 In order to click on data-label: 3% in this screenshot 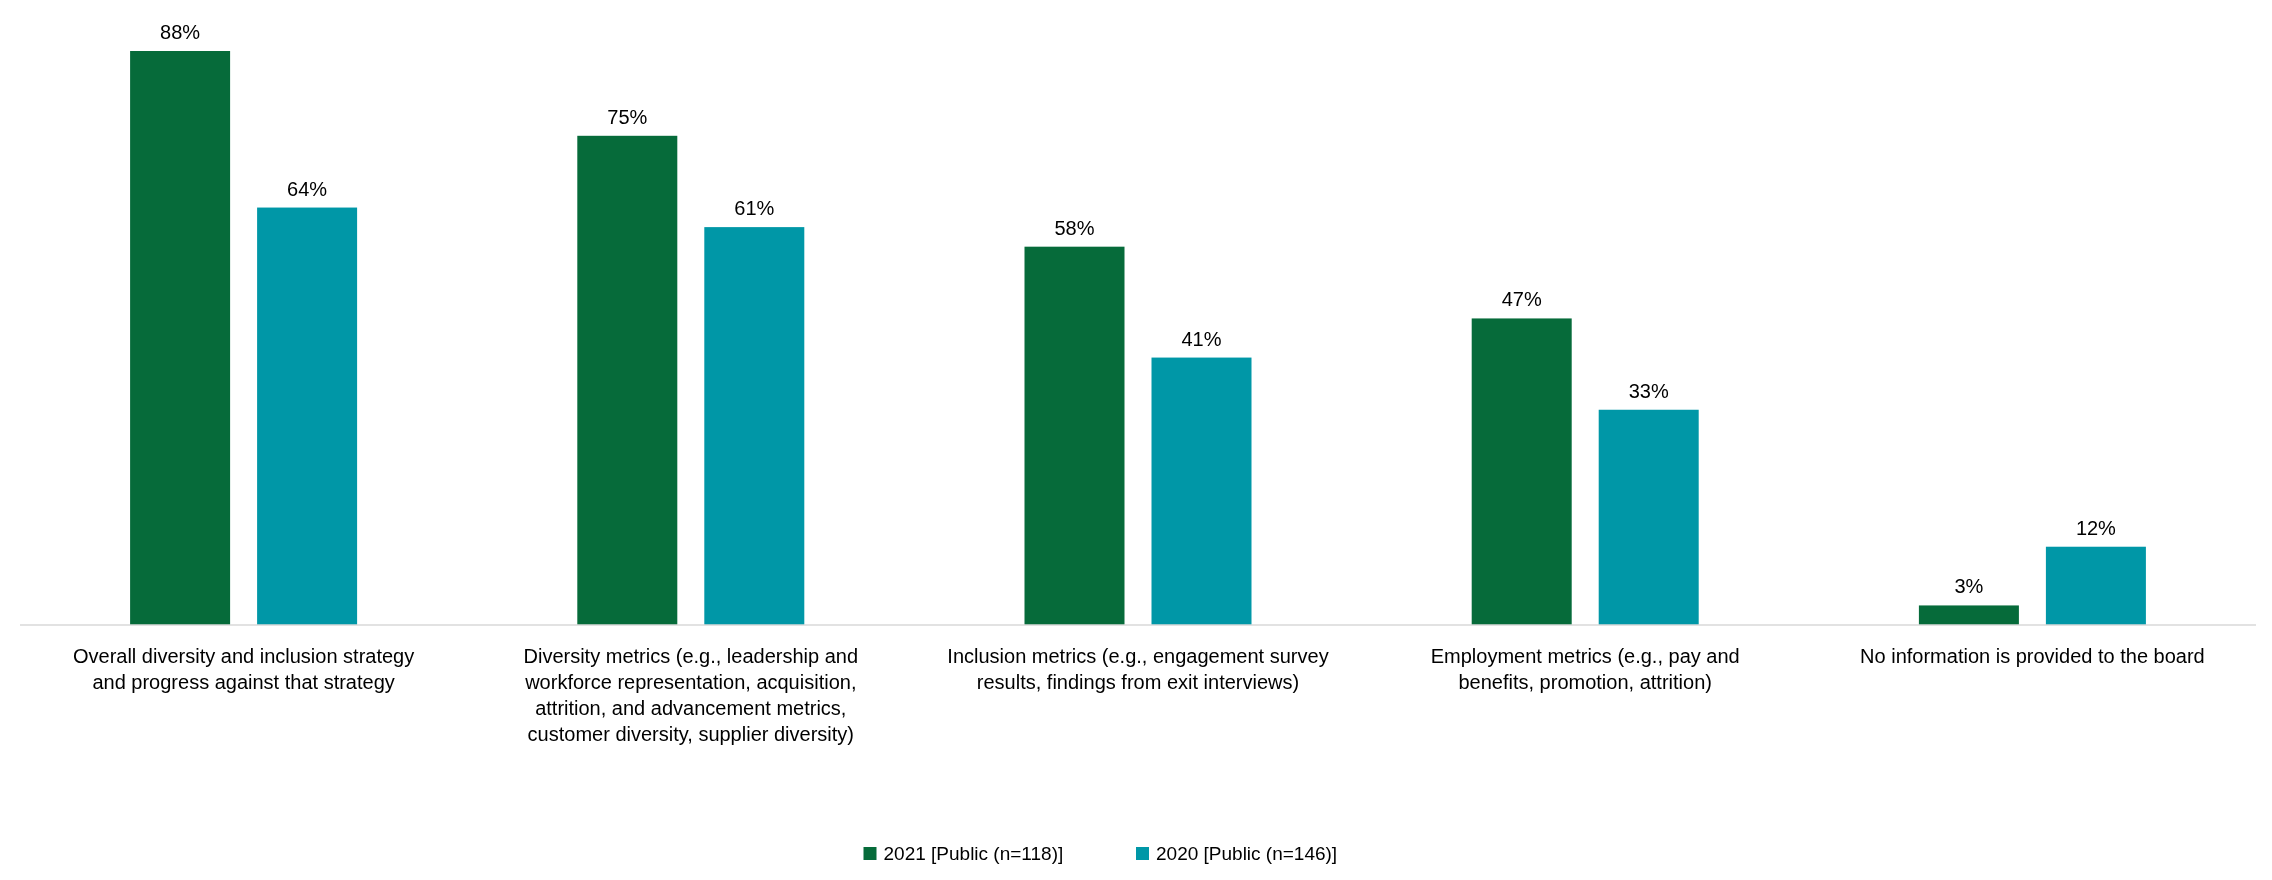, I will do `click(1969, 586)`.